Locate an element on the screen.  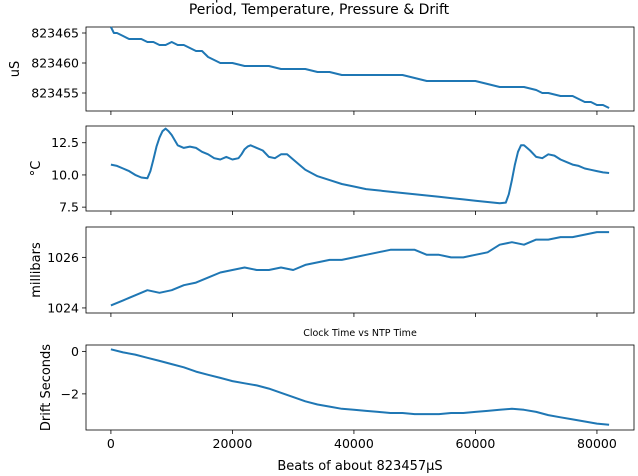
panel-2-series-line is located at coordinates (360, 269).